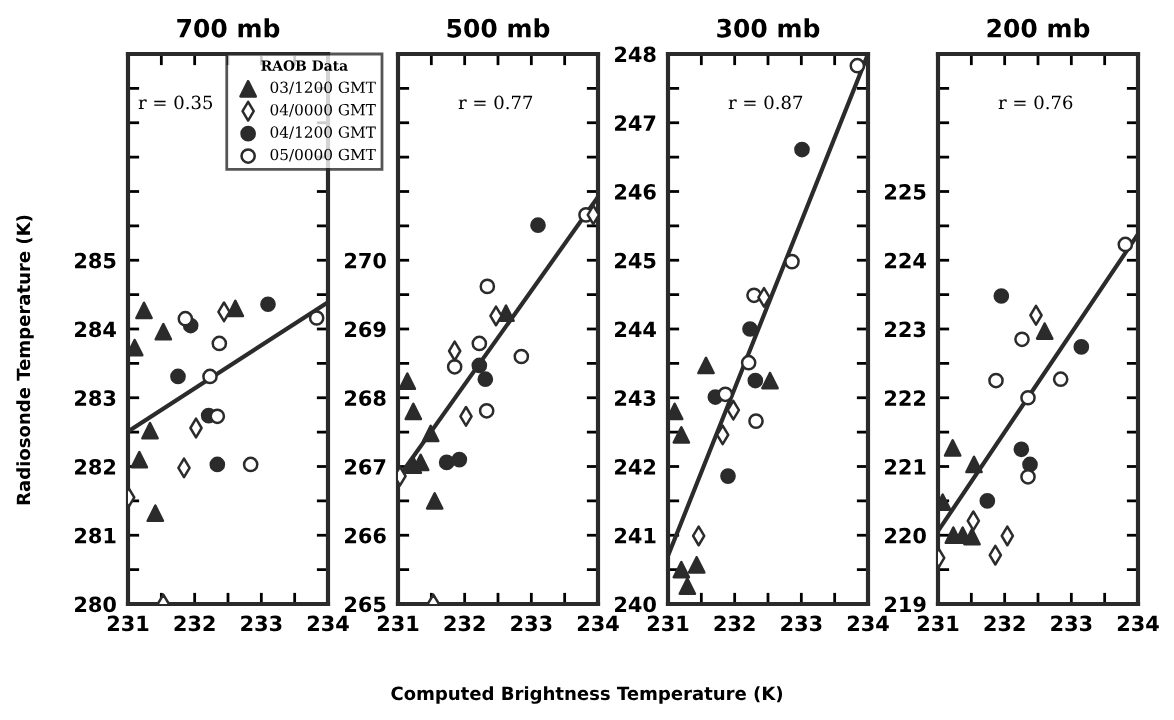 The image size is (1174, 720). What do you see at coordinates (25, 360) in the screenshot?
I see `y-axis-title: Radiosonde Temperature (K)` at bounding box center [25, 360].